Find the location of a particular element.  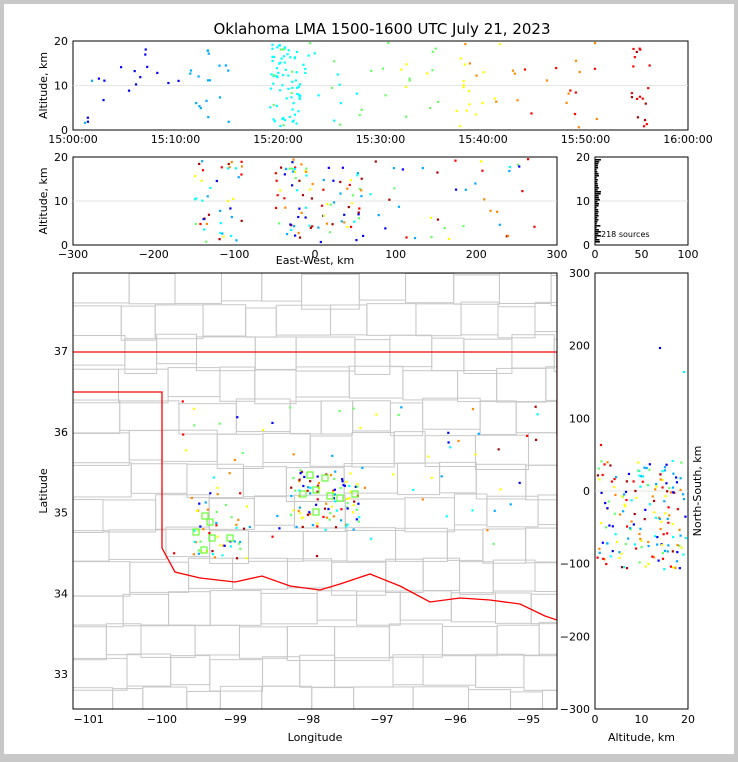

east-west-x-ticks: −300 −200 −100 0 100 200 300 is located at coordinates (313, 254).